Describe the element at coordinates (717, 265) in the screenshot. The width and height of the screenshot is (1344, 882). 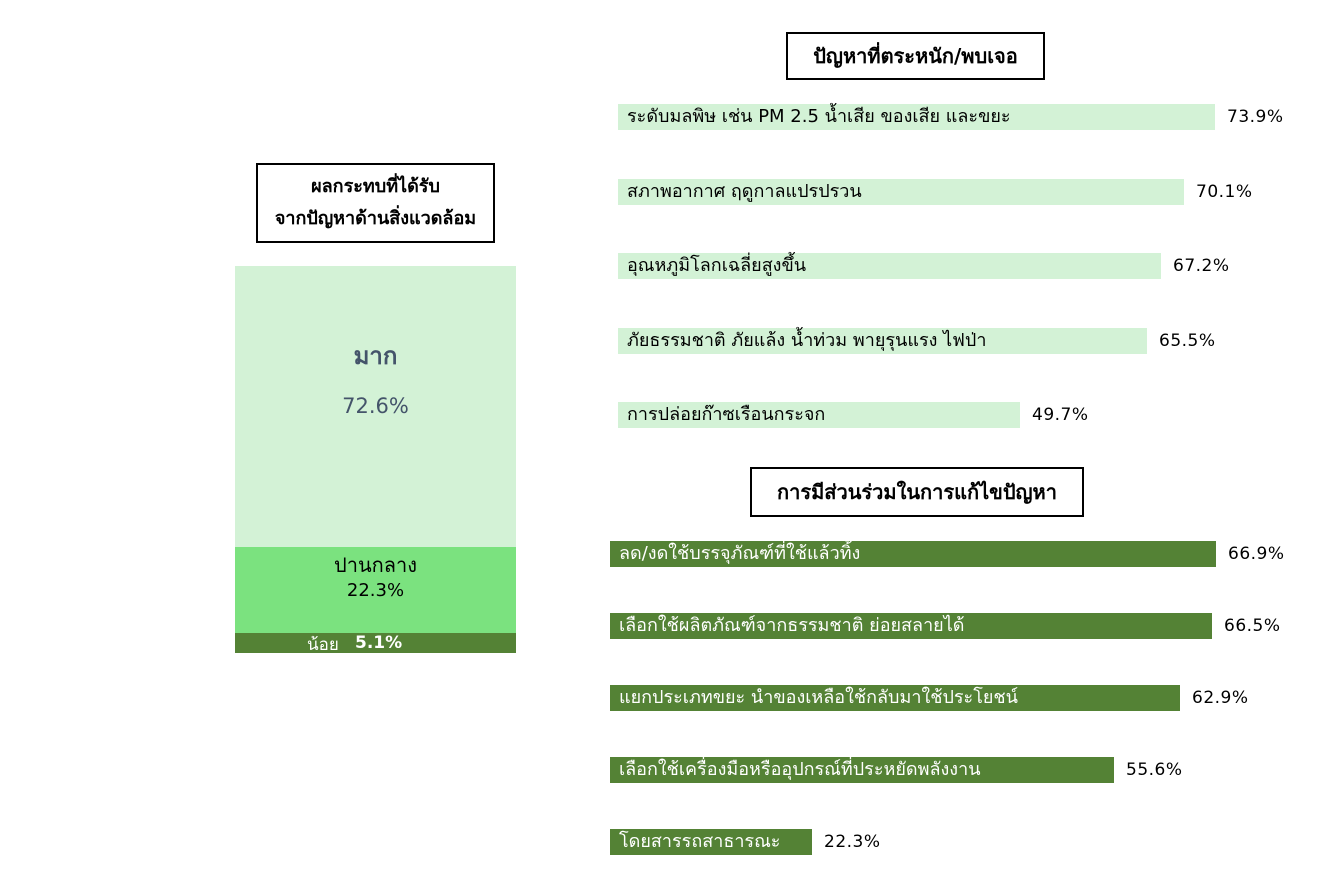
I see `problems-category-label-2: อุณหภูมิโลกเฉลี่ยสูงขึ้น` at that location.